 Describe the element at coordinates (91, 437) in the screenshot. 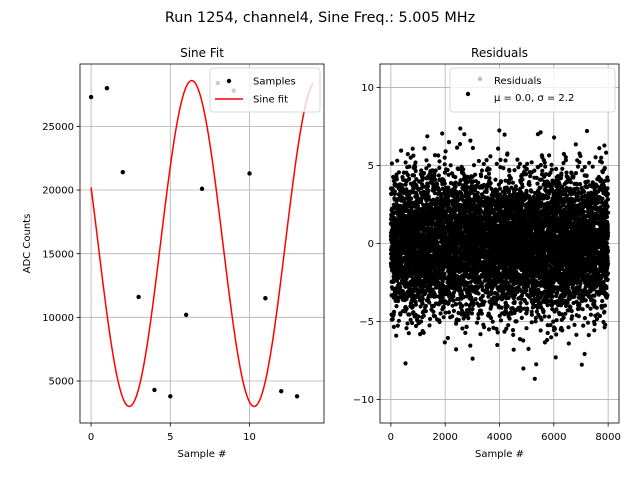

I see `sine-fit-x-tick-label: 0` at that location.